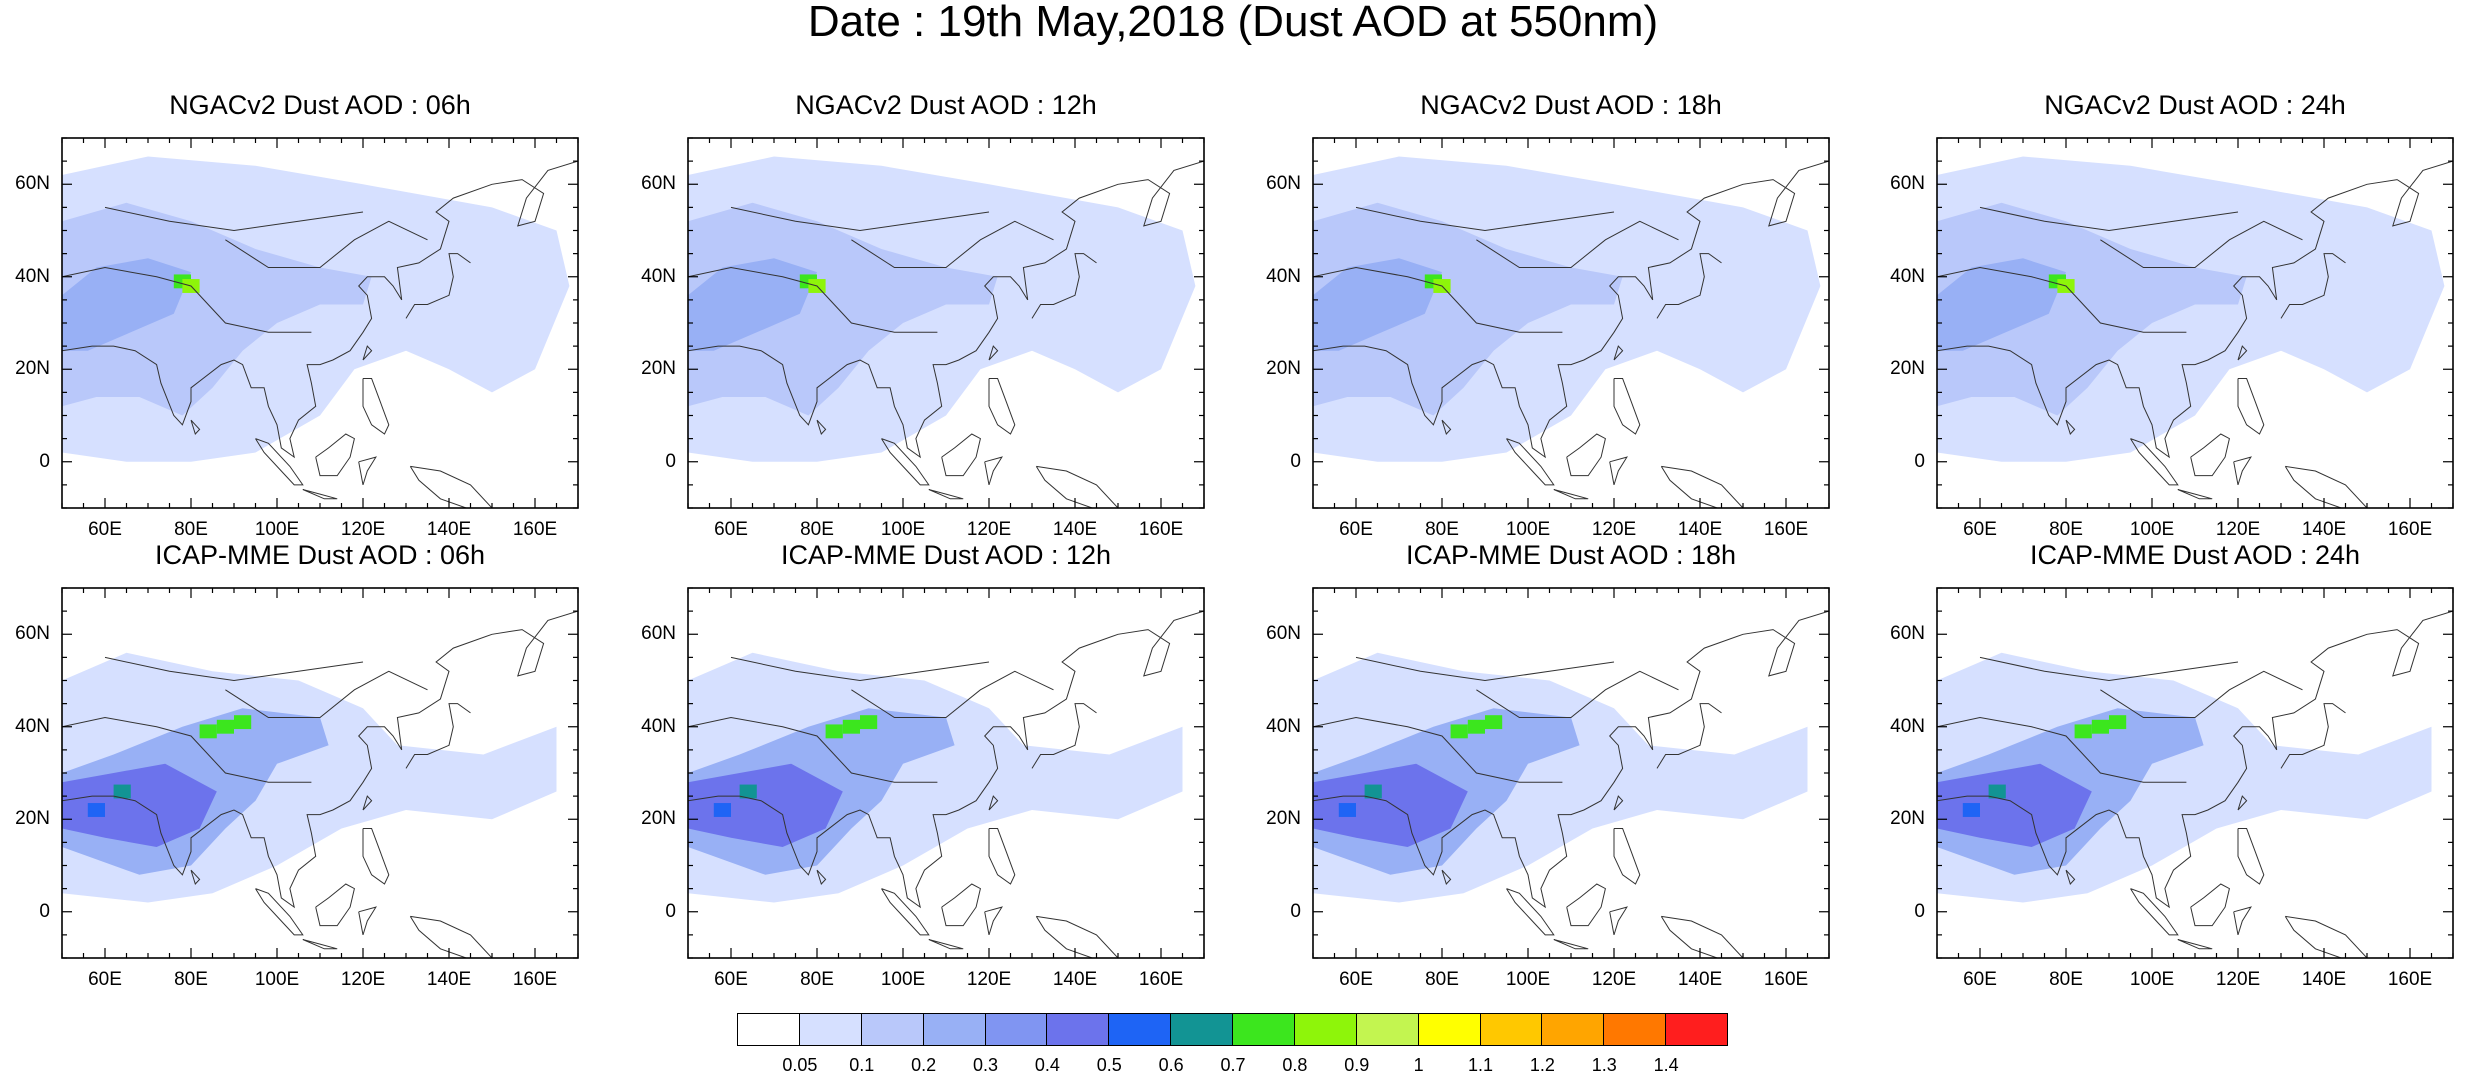 The height and width of the screenshot is (1075, 2466). What do you see at coordinates (985, 1065) in the screenshot?
I see `colorbar-label: 0.3` at bounding box center [985, 1065].